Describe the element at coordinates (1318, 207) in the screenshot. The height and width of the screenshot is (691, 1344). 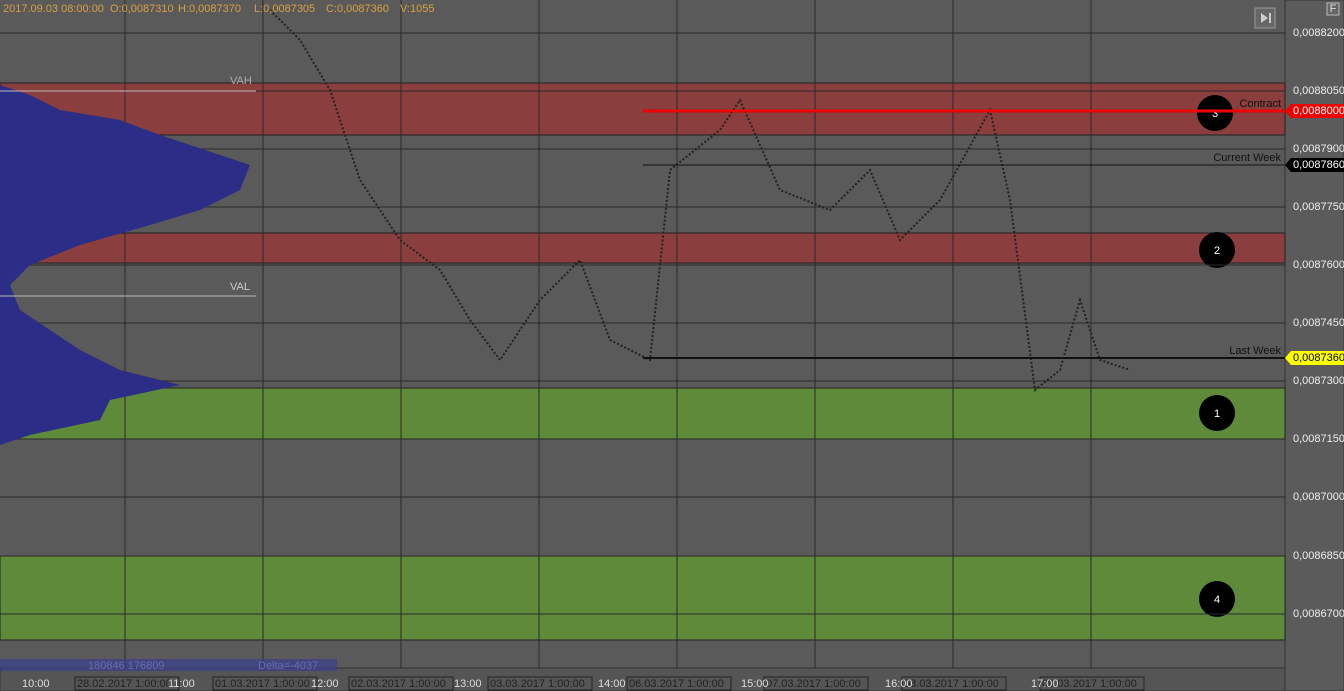
I see `price-label: 0,0087750` at that location.